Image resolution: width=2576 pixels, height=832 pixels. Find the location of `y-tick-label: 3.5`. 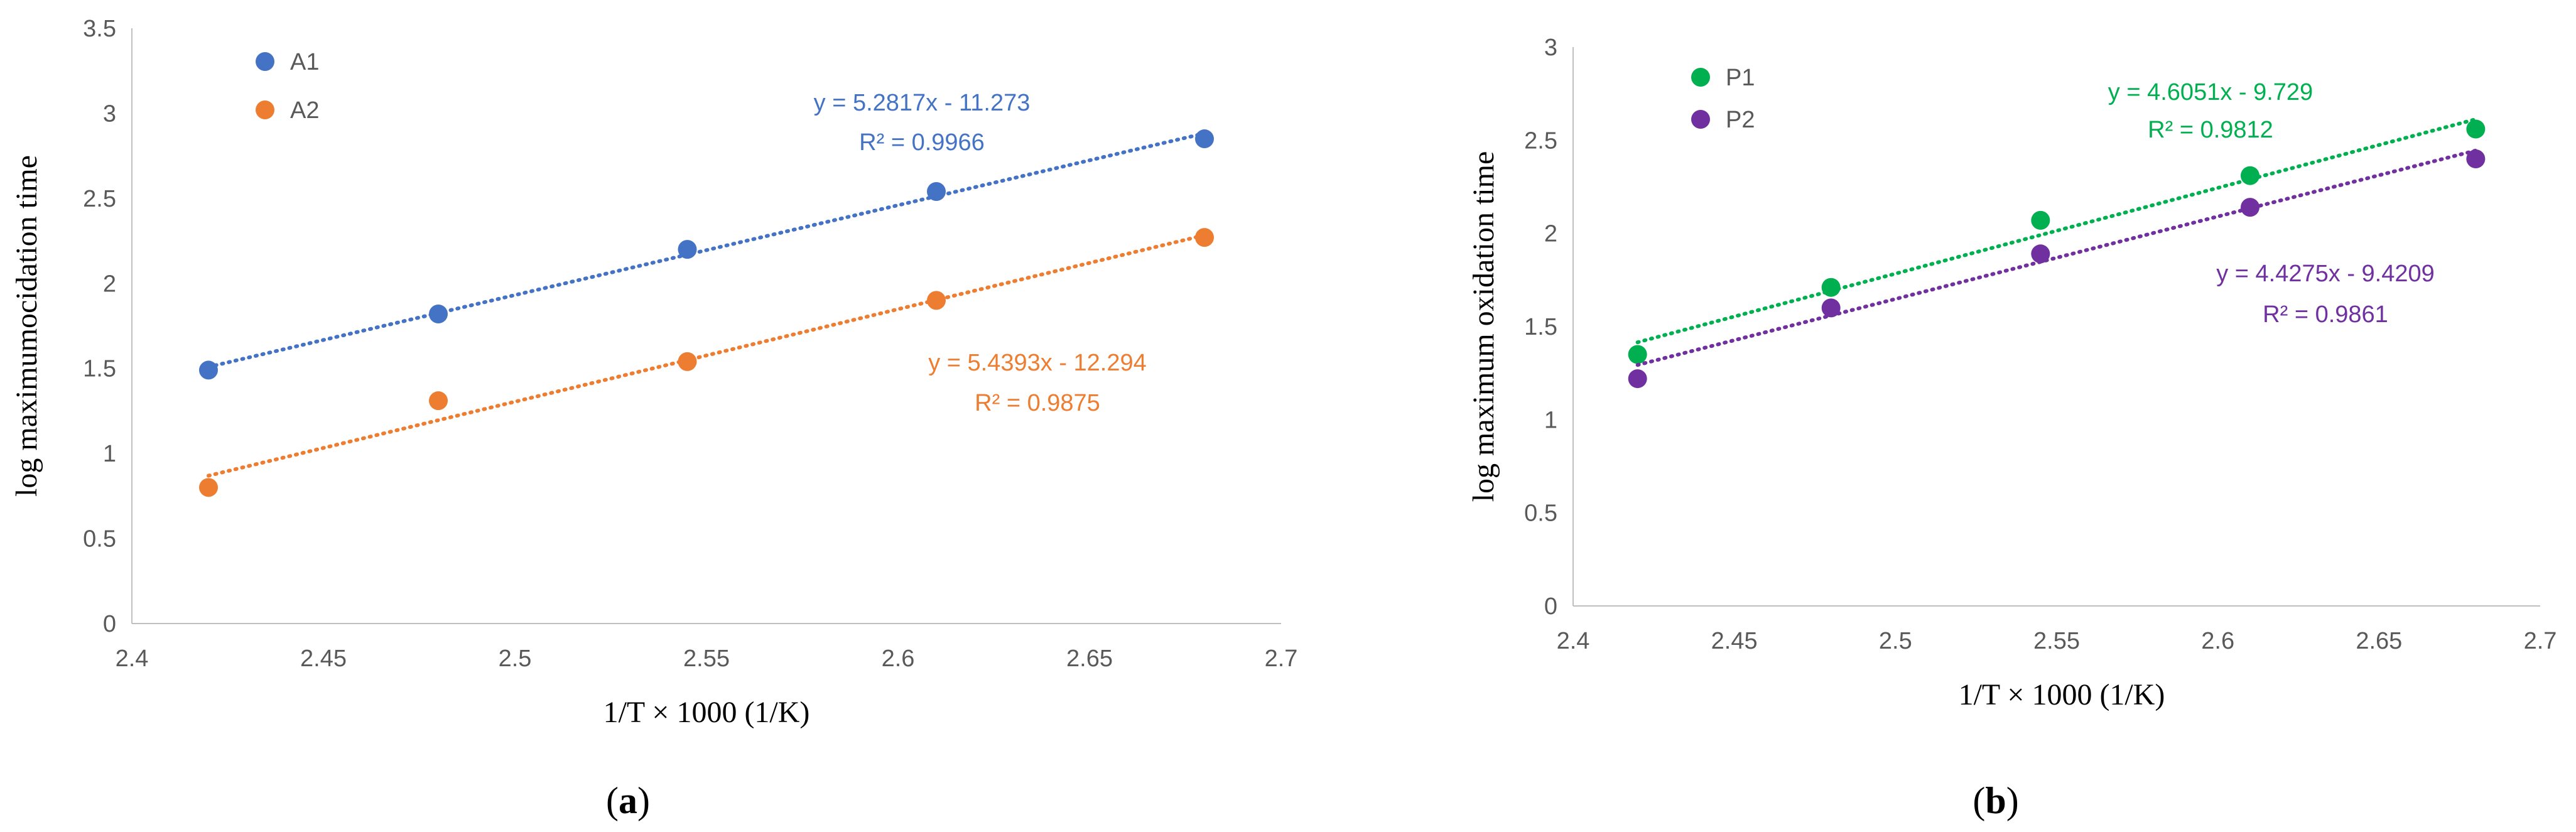

y-tick-label: 3.5 is located at coordinates (100, 29).